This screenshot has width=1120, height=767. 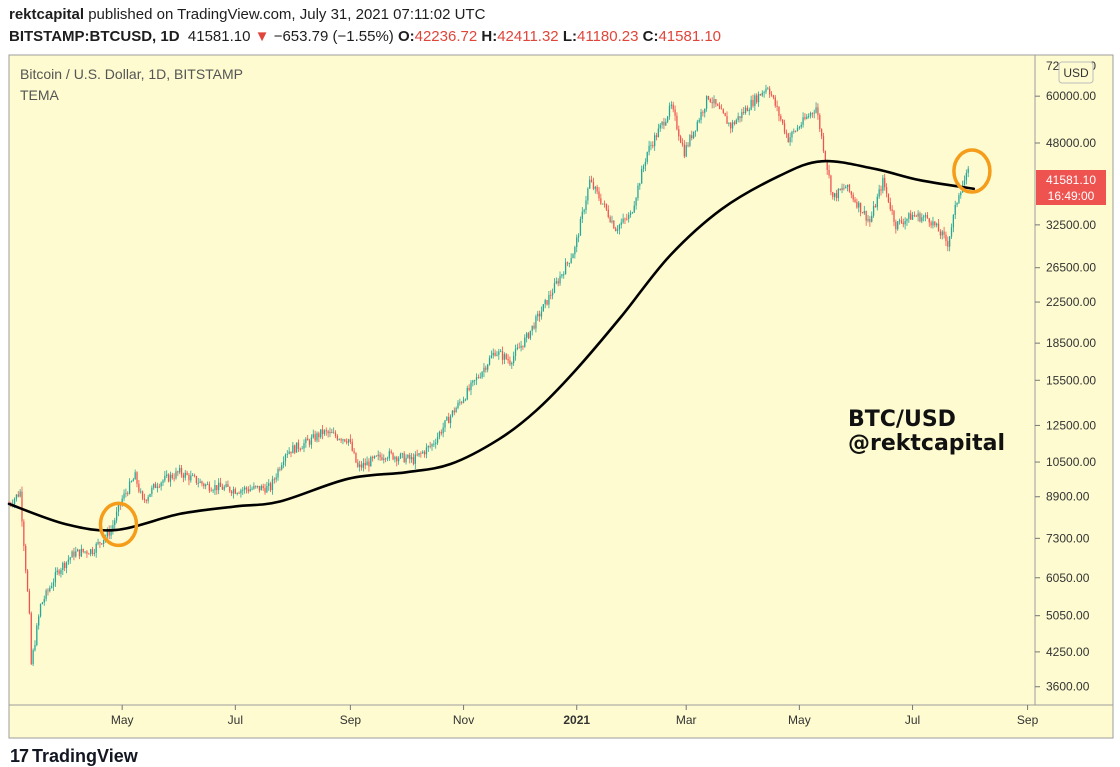 I want to click on tradingview-logo: 17 TradingView, so click(x=74, y=756).